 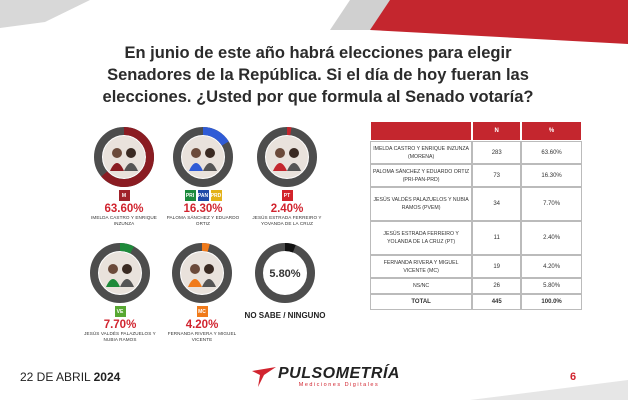 I want to click on party-logos: VE, so click(x=120, y=312).